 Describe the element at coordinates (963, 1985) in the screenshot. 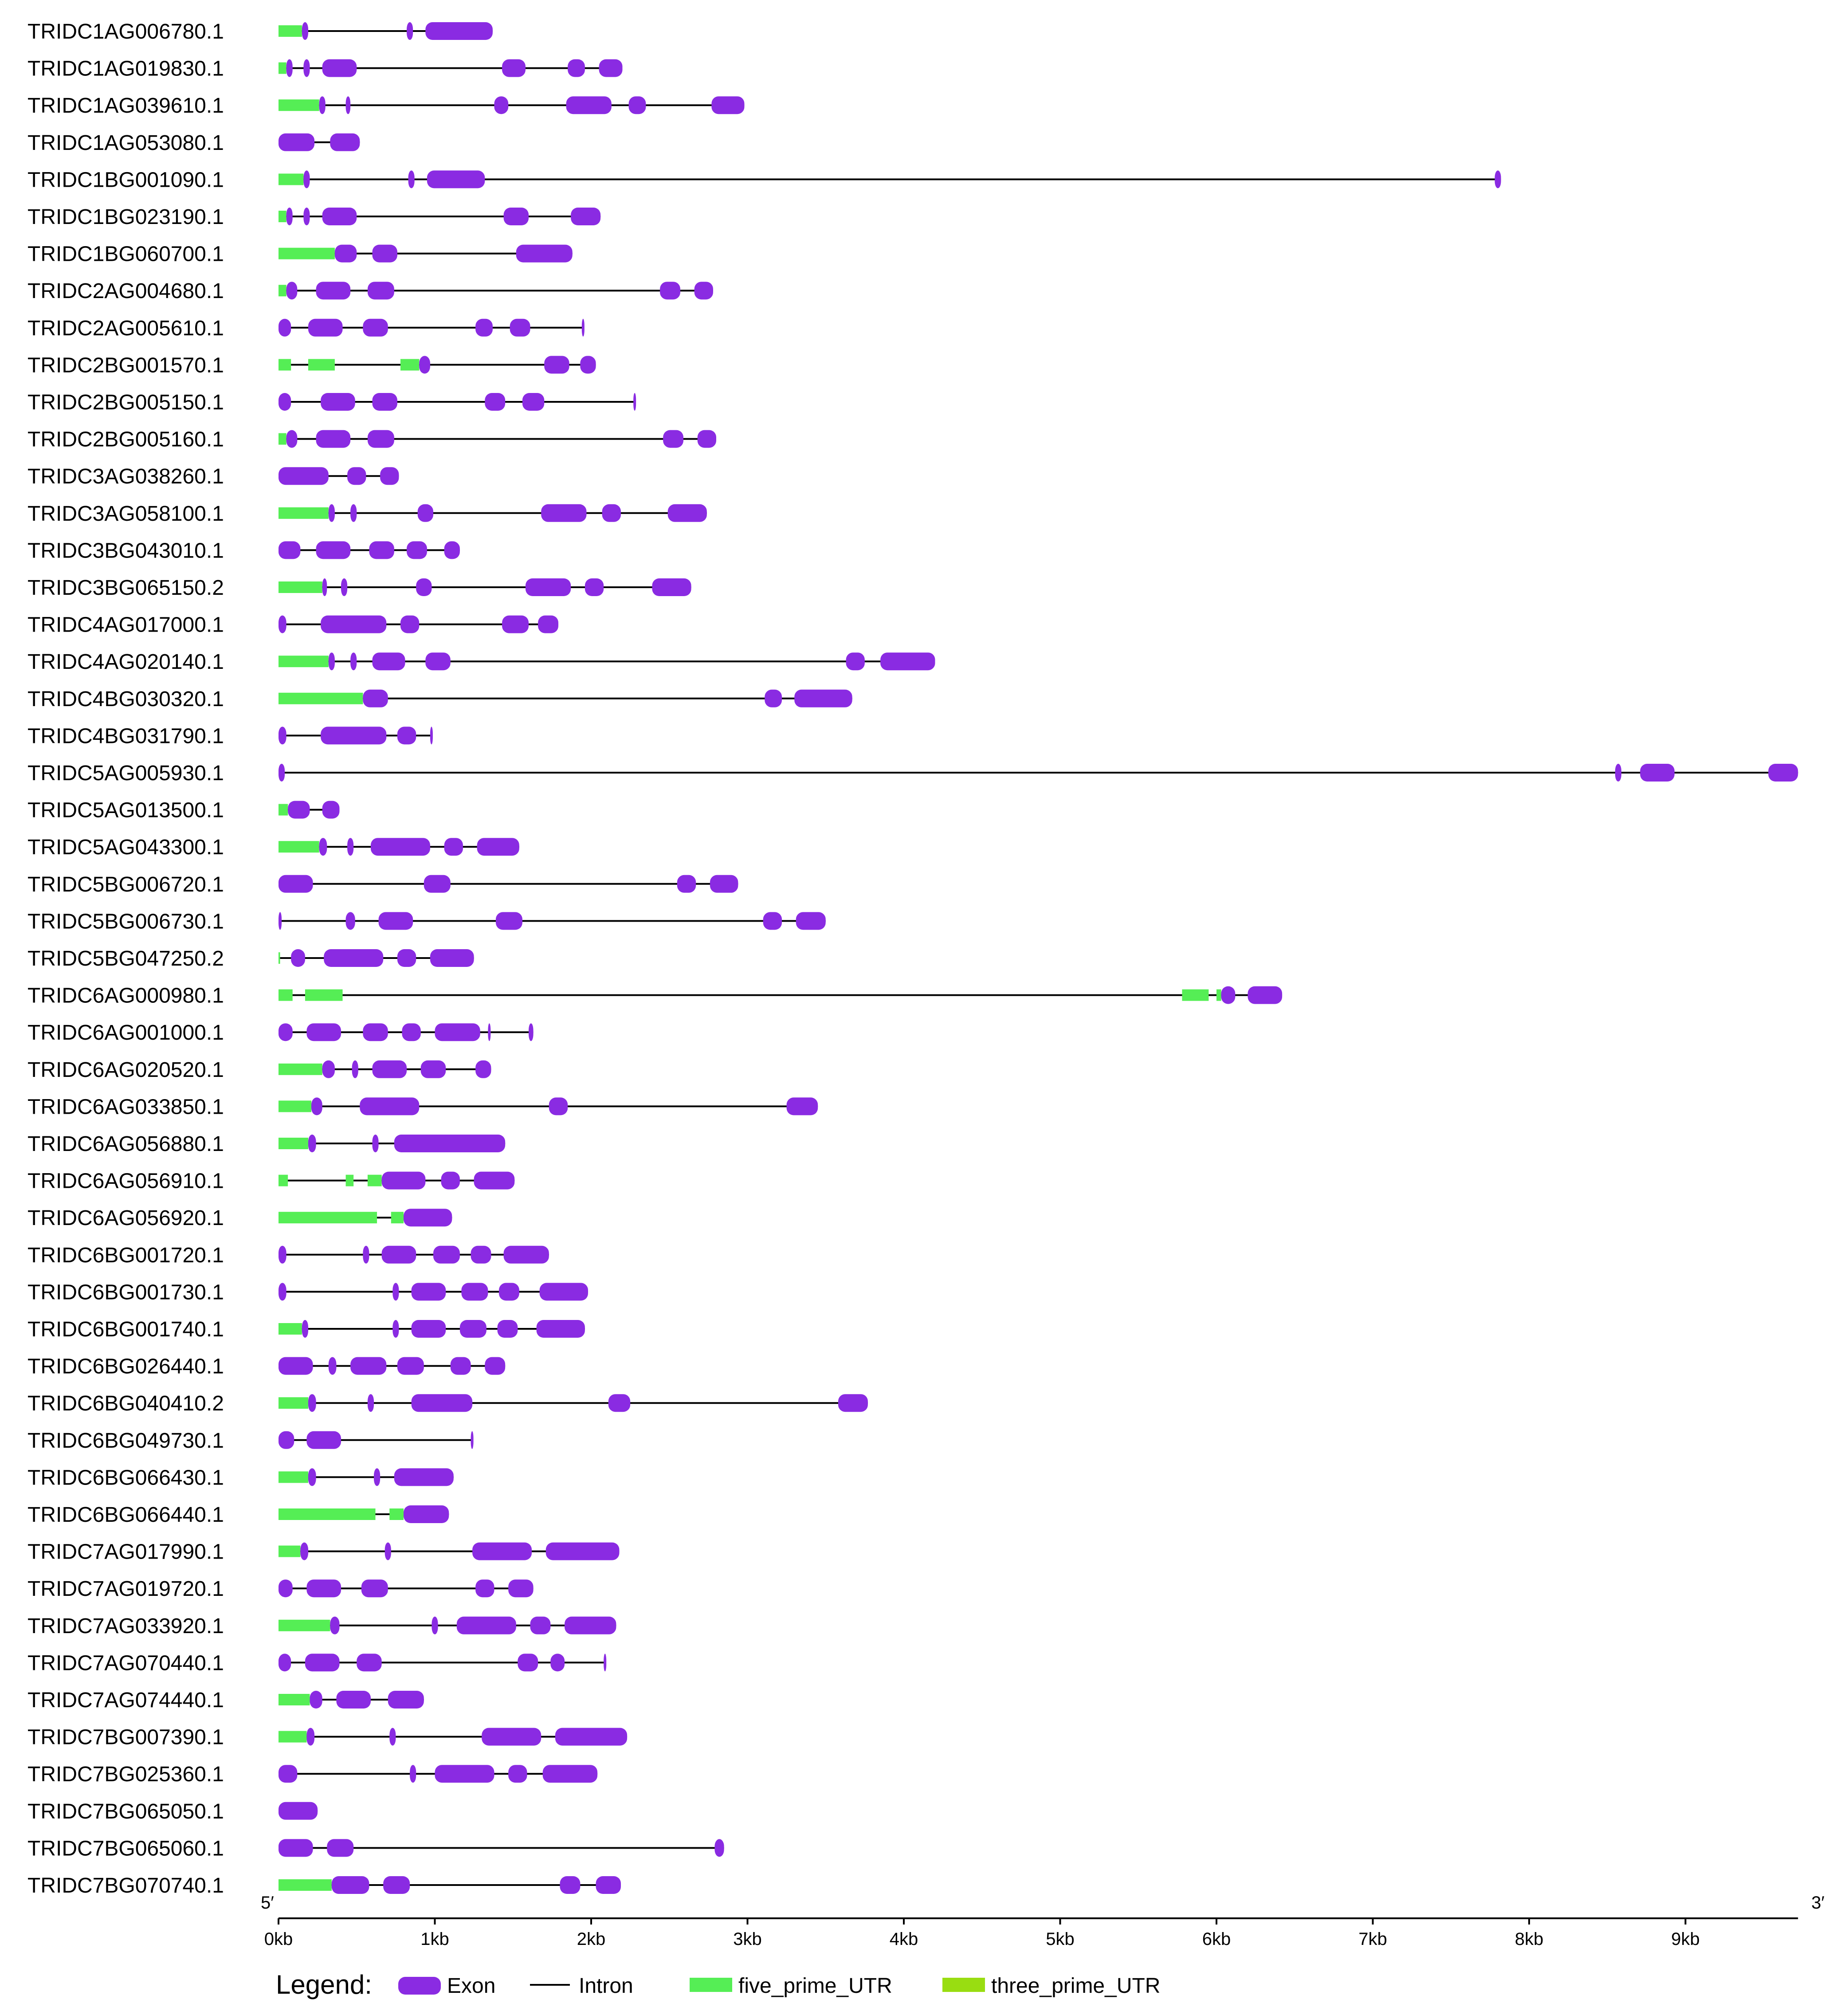

I see `legend-swatch` at that location.